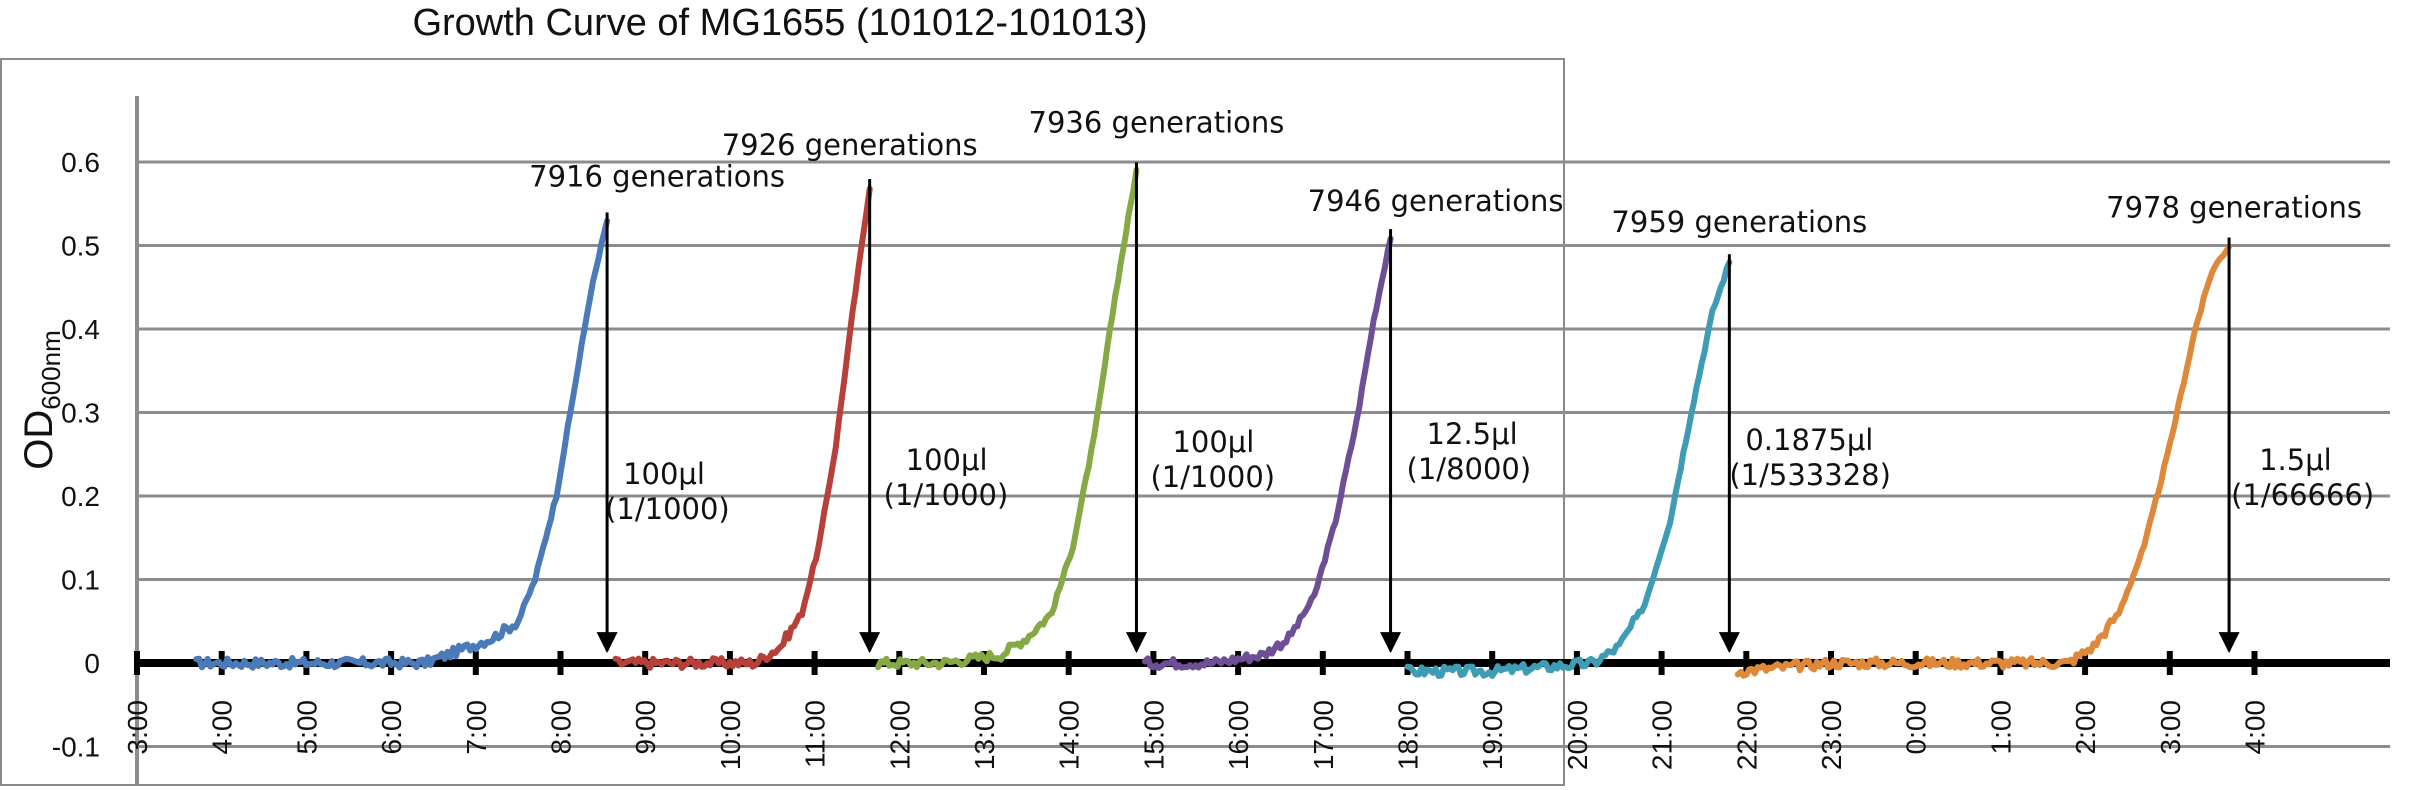 Image resolution: width=2422 pixels, height=790 pixels. What do you see at coordinates (1069, 735) in the screenshot?
I see `x-tick-label: 14:00` at bounding box center [1069, 735].